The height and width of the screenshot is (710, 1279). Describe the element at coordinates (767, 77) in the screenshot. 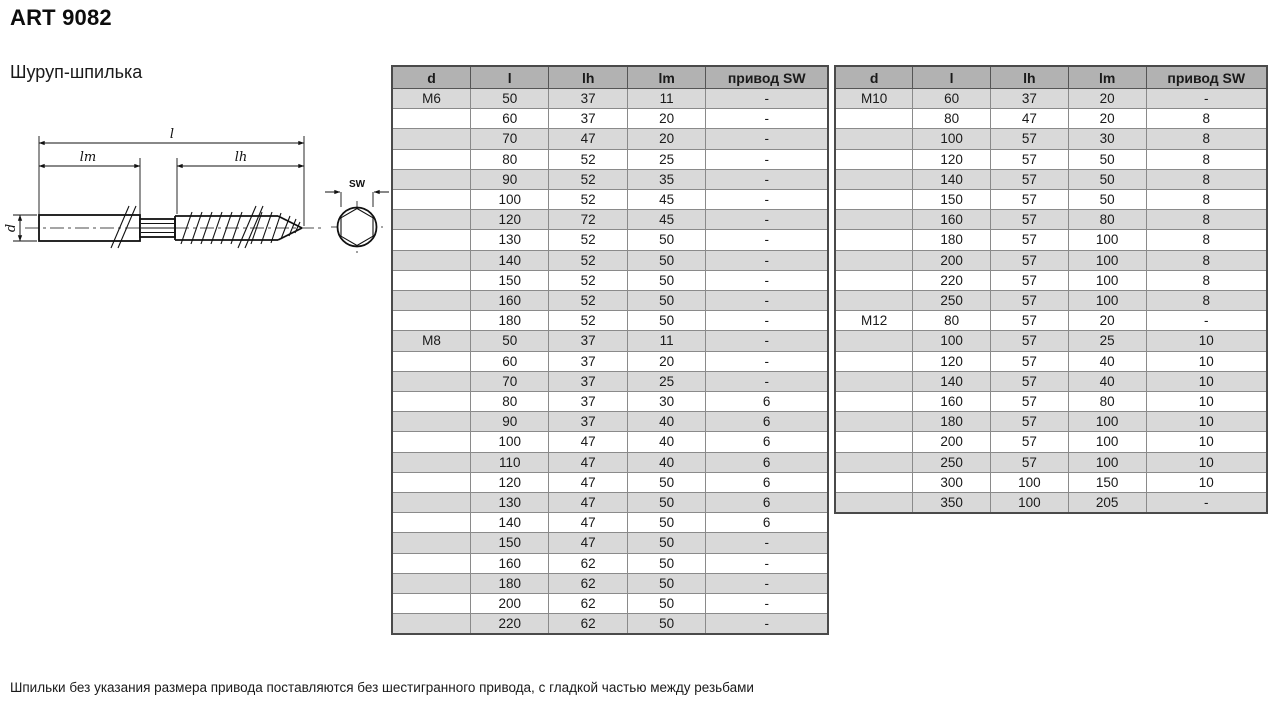

I see `column-header-drive-sw: привод SW` at that location.